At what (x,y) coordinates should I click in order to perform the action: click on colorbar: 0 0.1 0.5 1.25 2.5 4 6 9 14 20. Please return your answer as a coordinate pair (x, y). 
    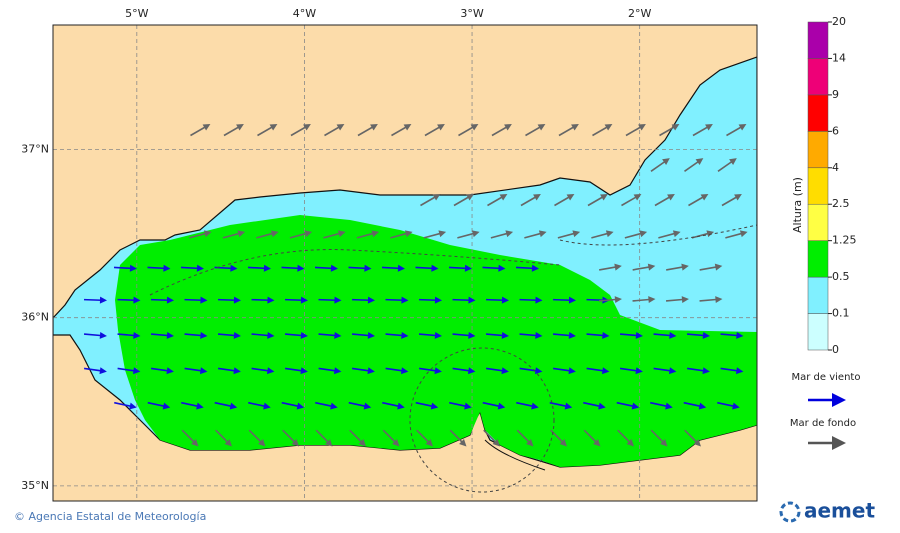
    Looking at the image, I should click on (832, 185).